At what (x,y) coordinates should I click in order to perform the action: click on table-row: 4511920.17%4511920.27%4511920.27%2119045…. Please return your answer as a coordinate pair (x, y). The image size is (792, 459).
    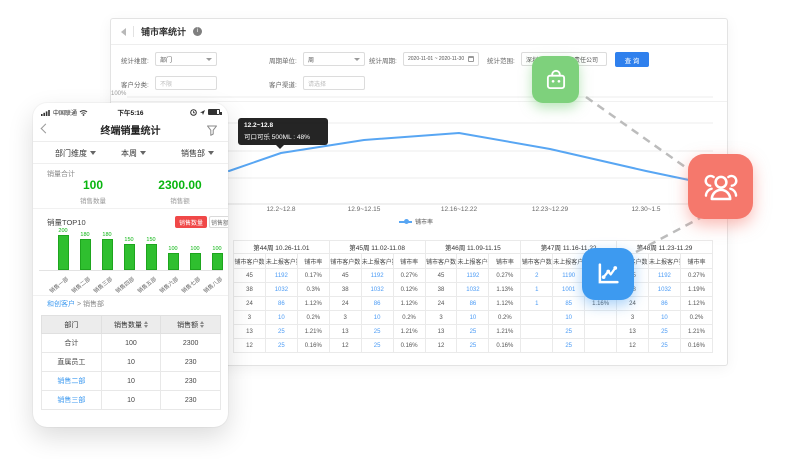
    Looking at the image, I should click on (473, 275).